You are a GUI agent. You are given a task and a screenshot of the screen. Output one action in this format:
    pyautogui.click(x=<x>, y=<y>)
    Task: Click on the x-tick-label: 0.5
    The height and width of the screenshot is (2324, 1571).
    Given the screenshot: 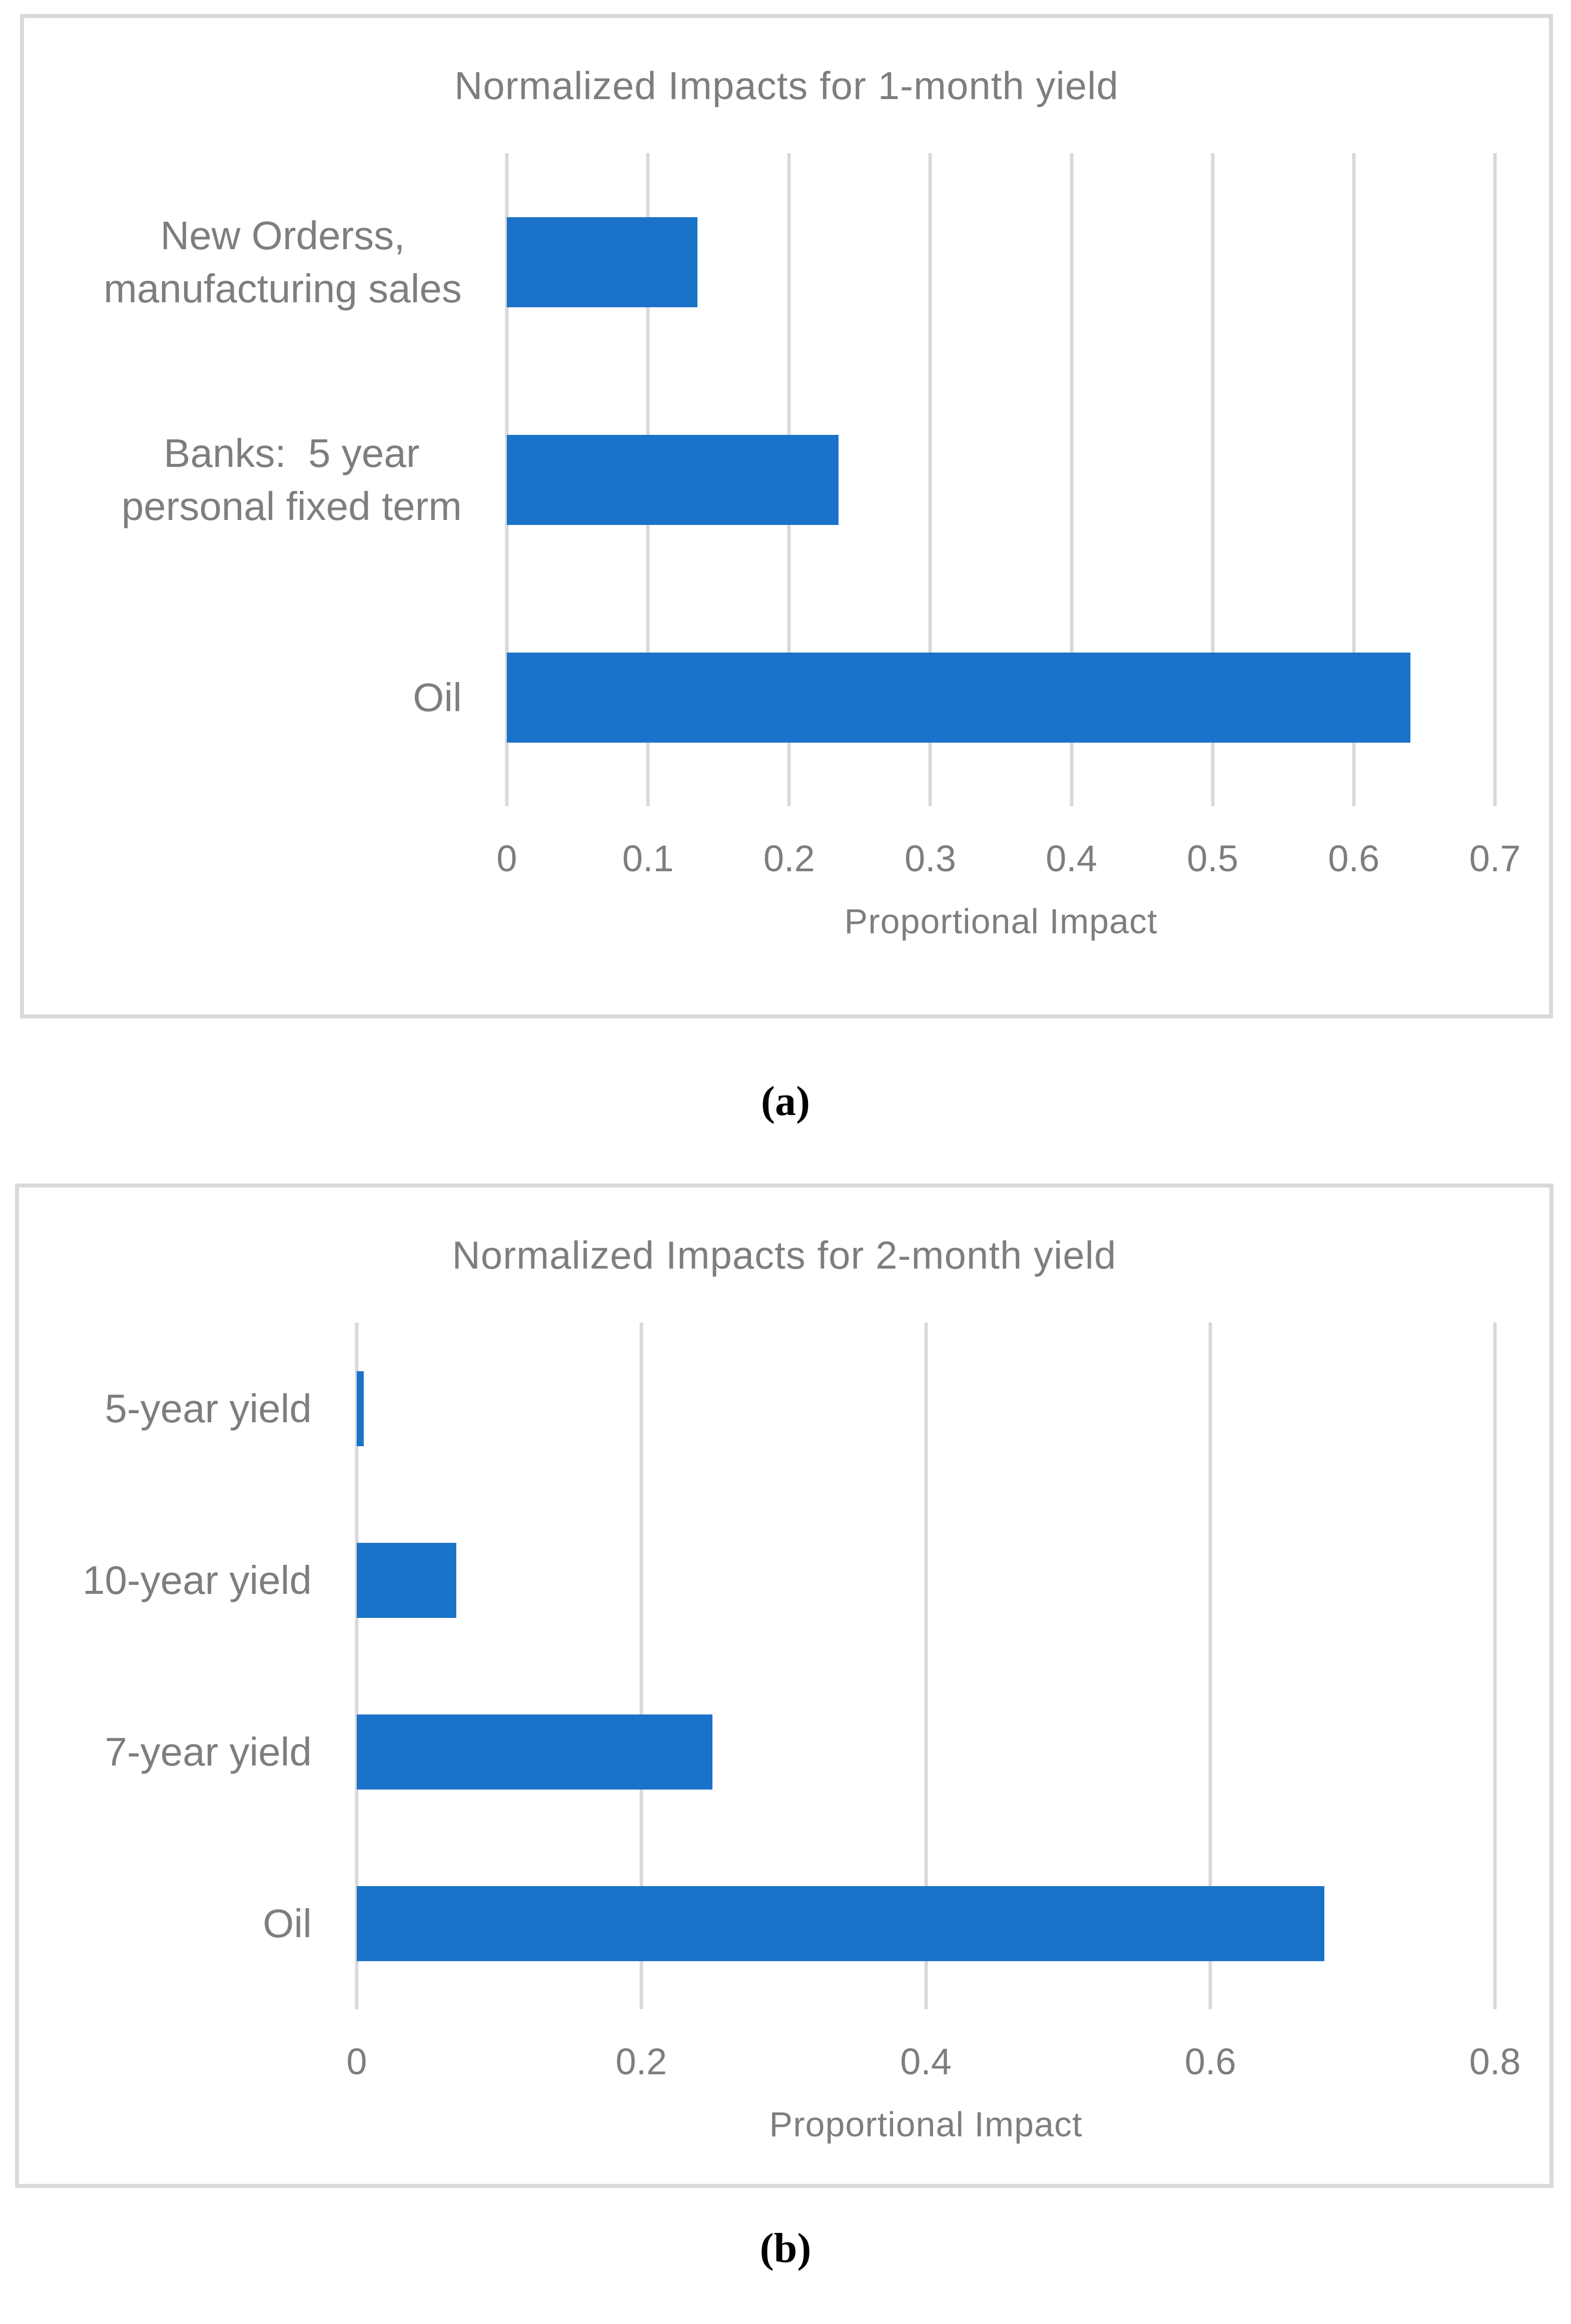 What is the action you would take?
    pyautogui.click(x=1213, y=858)
    